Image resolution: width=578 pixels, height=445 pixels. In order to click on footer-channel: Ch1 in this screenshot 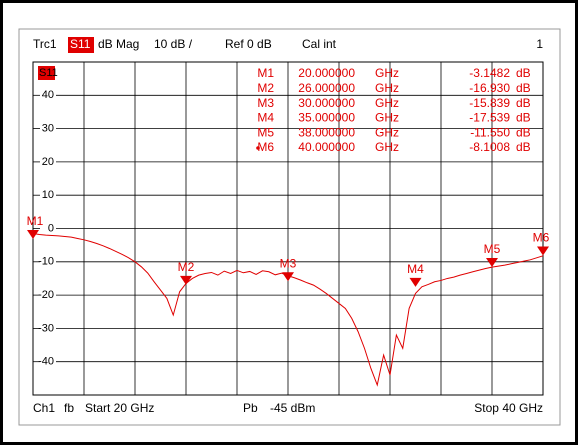, I will do `click(44, 408)`.